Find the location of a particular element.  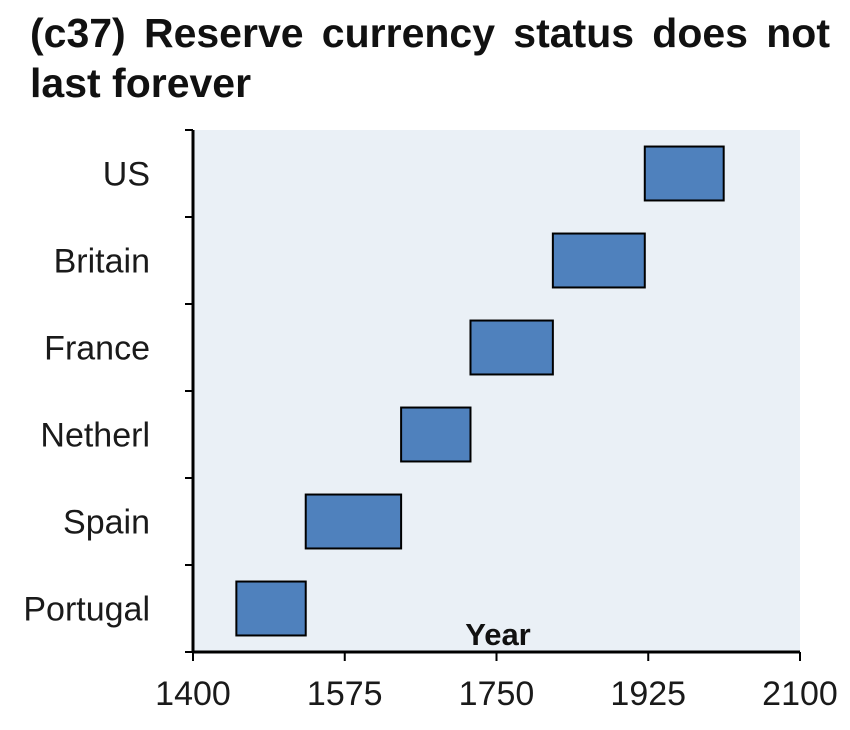

bar-france is located at coordinates (511, 347).